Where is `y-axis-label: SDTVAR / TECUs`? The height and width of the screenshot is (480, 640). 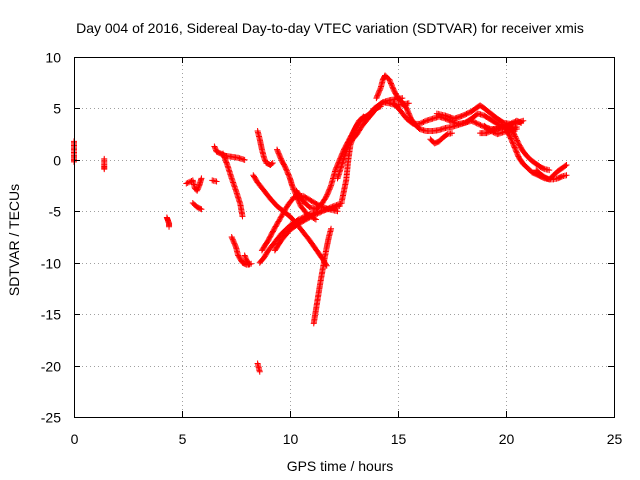
y-axis-label: SDTVAR / TECUs is located at coordinates (14, 240).